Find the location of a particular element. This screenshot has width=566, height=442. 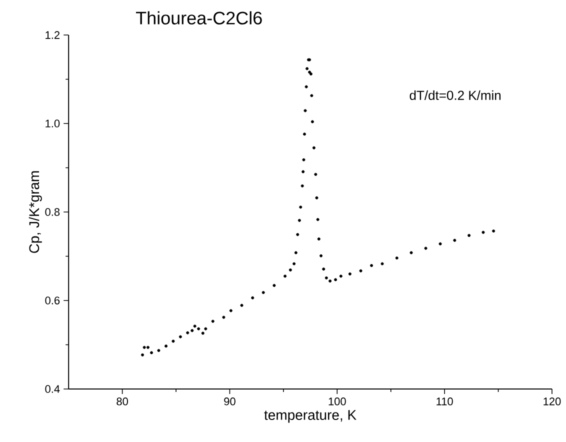

annotation: dT/dt=0.2 K/min is located at coordinates (455, 95).